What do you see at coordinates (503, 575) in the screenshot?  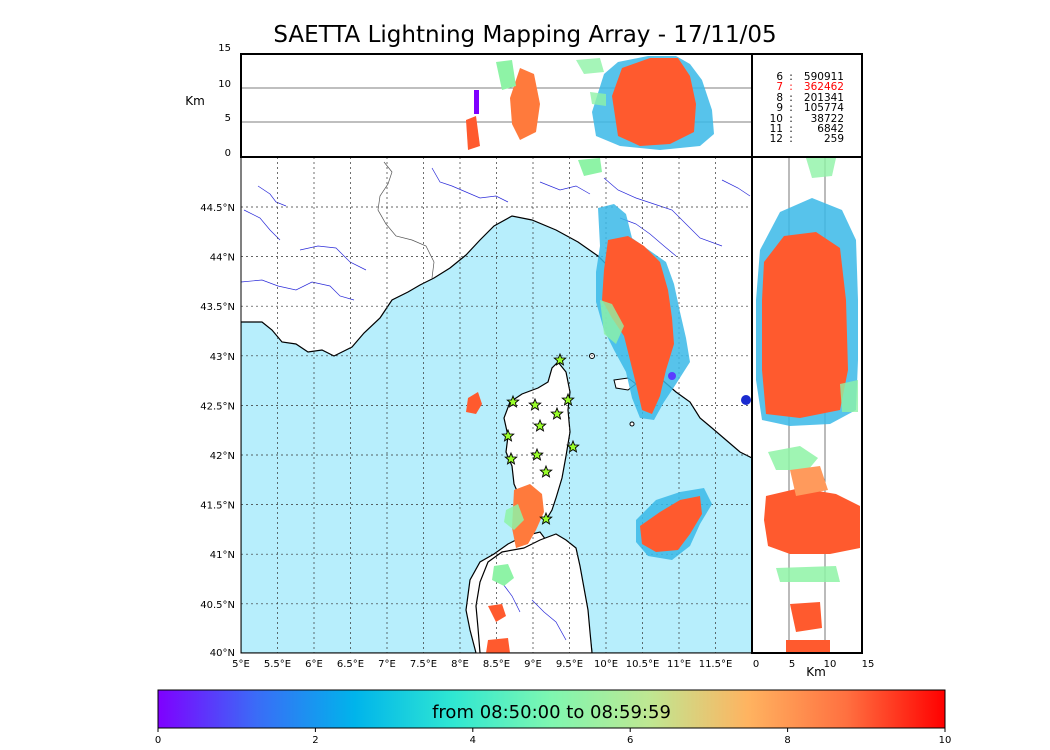 I see `lightning-cluster-sardinia` at bounding box center [503, 575].